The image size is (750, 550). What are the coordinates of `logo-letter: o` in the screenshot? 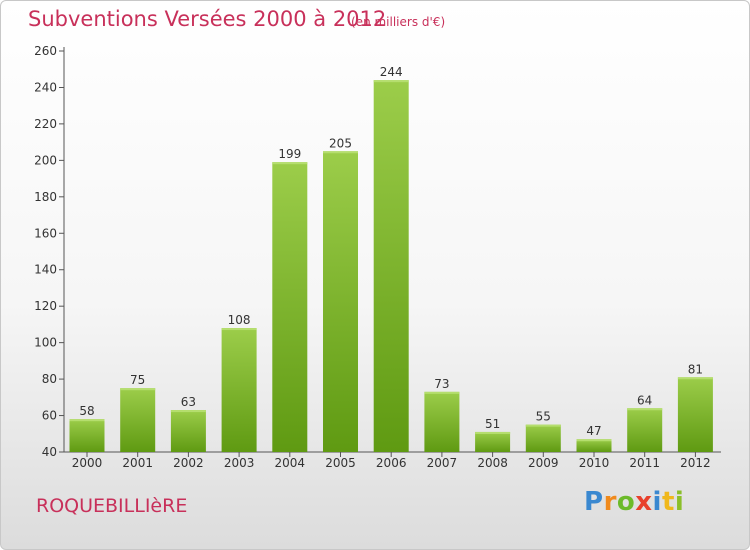 It's located at (626, 502).